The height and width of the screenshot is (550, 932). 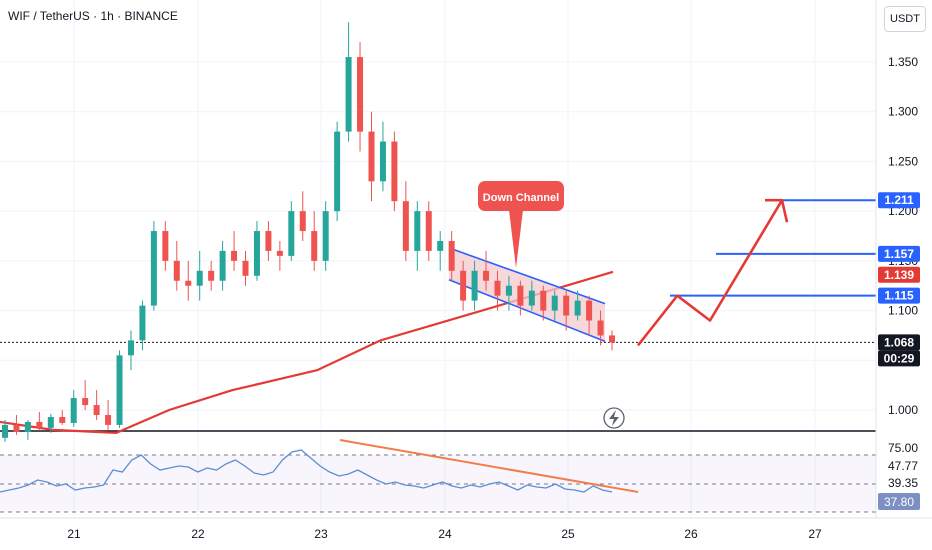 I want to click on current-price-tag-bg, so click(x=899, y=342).